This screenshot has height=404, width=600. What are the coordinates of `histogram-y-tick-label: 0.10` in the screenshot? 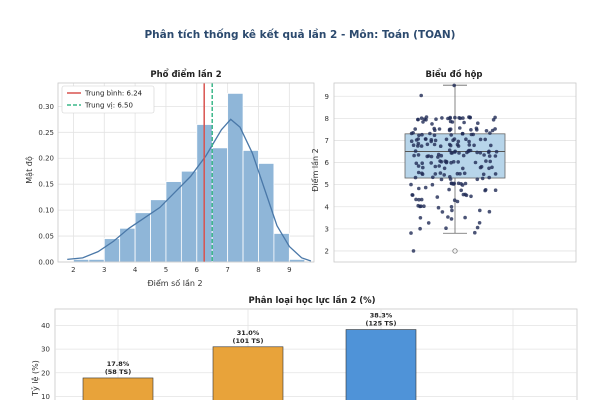 It's located at (46, 211).